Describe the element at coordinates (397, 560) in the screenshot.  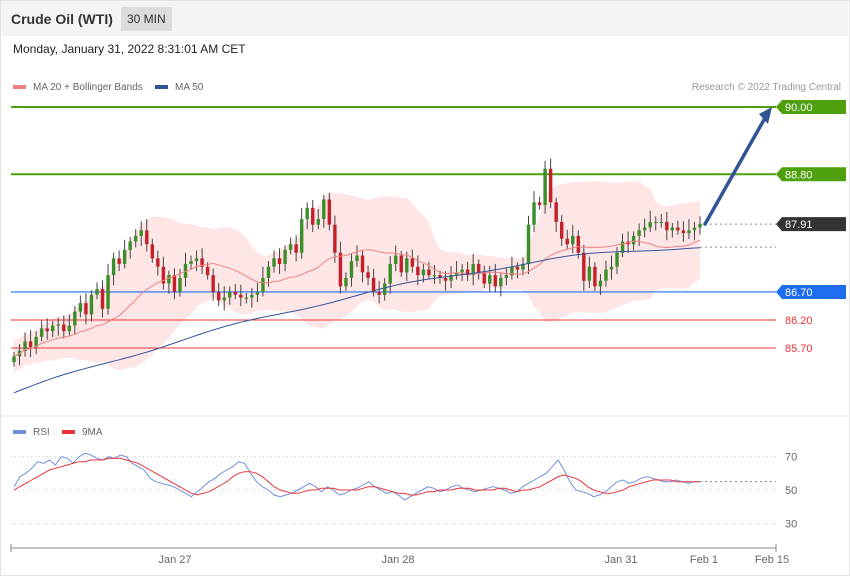
I see `x-tick-label: Jan 28` at that location.